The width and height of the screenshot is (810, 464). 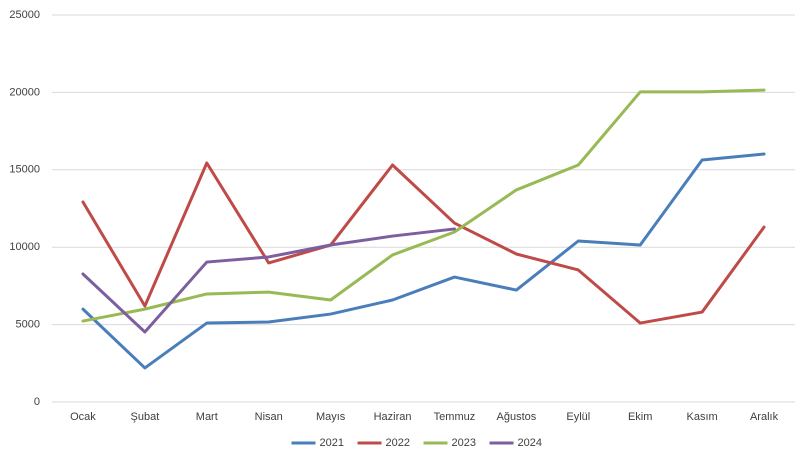 What do you see at coordinates (332, 443) in the screenshot?
I see `legend-label: 2021` at bounding box center [332, 443].